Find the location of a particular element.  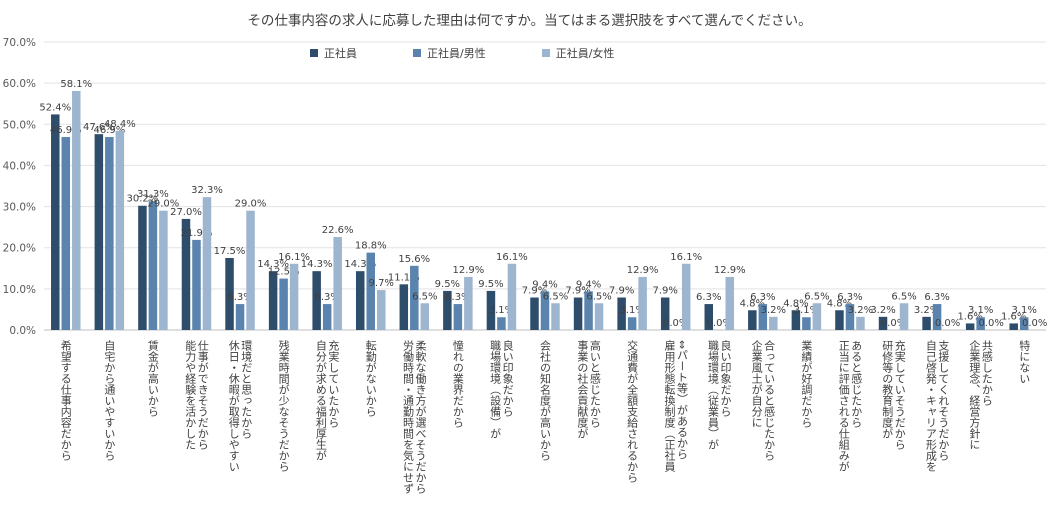

legend-label: 正社員/女性 is located at coordinates (585, 53).